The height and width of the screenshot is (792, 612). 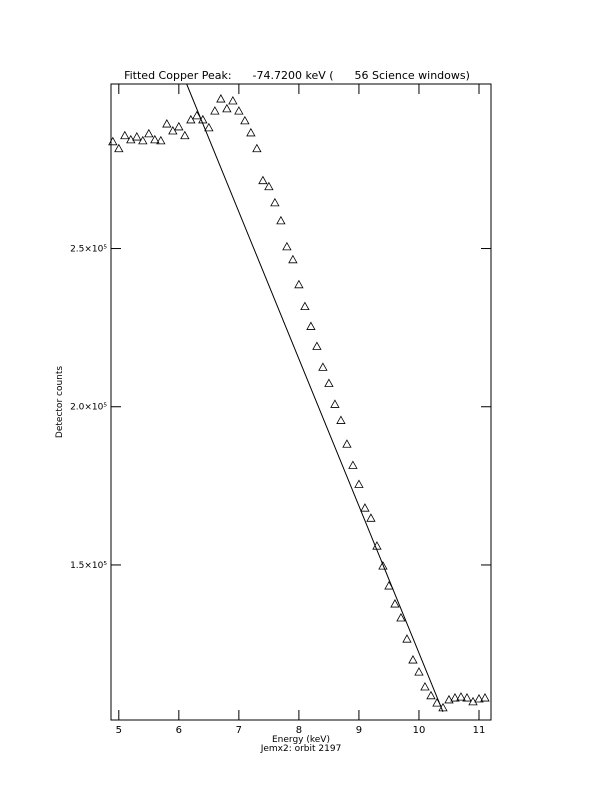 What do you see at coordinates (301, 749) in the screenshot?
I see `subtitle: Jemx2: orbit 2197` at bounding box center [301, 749].